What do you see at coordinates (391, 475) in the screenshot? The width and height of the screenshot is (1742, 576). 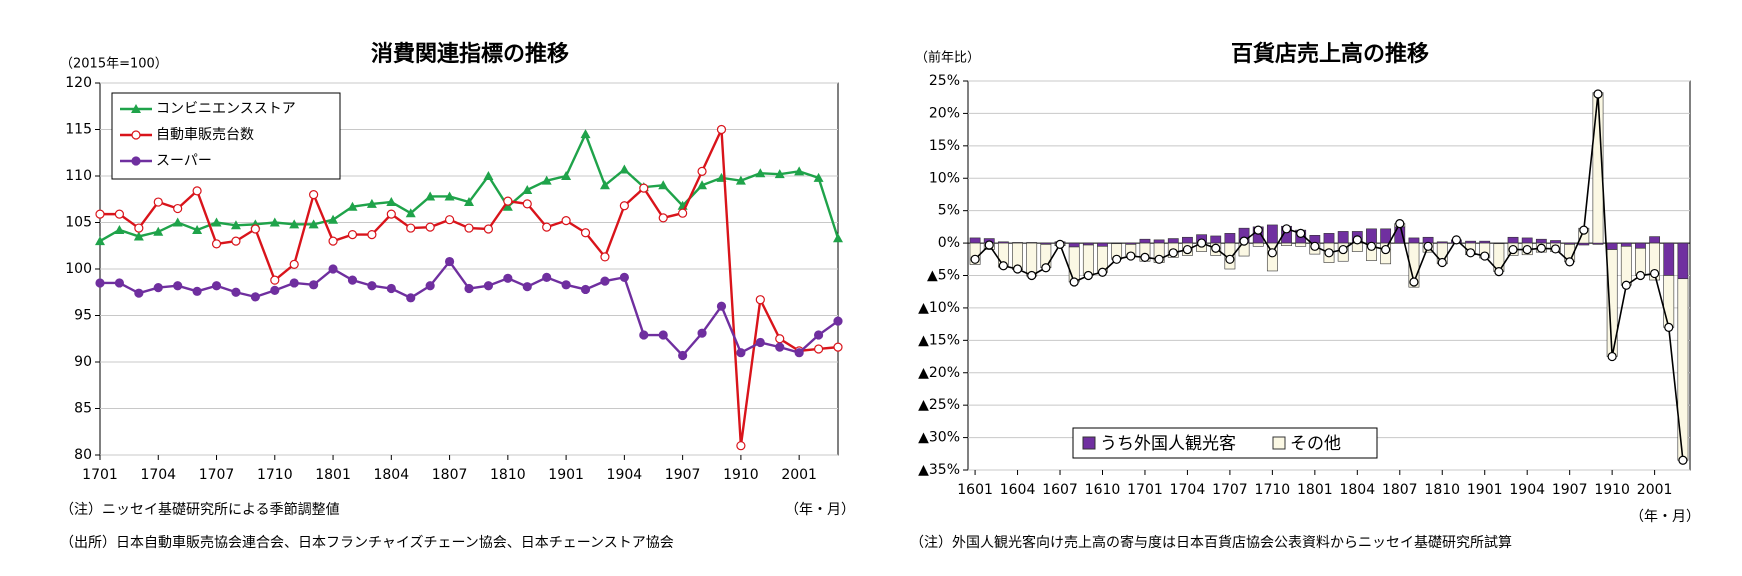 I see `x-tick-label: 1804` at bounding box center [391, 475].